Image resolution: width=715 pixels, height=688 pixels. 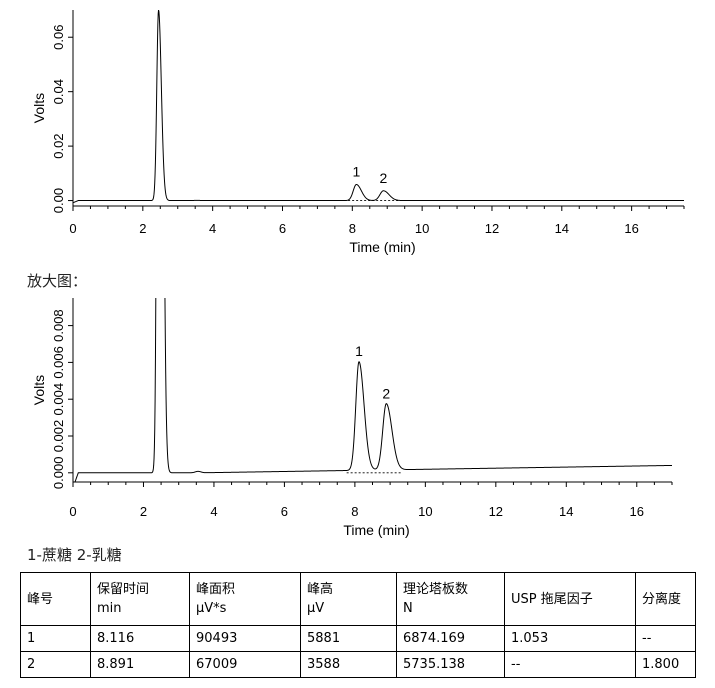 What do you see at coordinates (348, 599) in the screenshot?
I see `header-cell: 峰高 μV` at bounding box center [348, 599].